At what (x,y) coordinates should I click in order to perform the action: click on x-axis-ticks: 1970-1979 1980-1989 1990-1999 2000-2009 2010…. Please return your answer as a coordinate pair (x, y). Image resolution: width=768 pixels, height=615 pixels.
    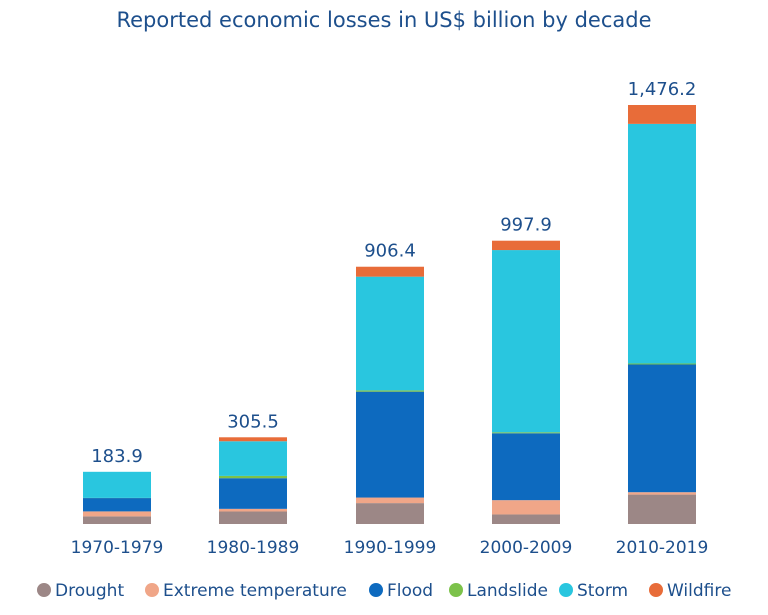
    Looking at the image, I should click on (390, 548).